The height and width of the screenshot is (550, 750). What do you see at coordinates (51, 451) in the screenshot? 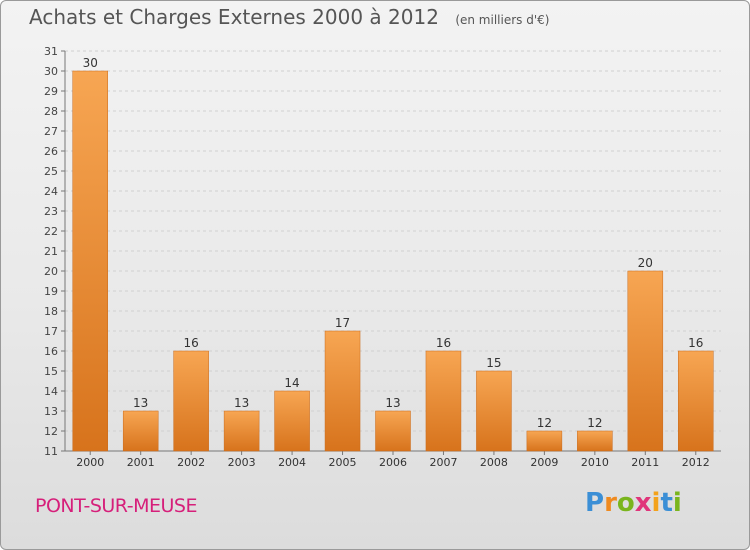
I see `y-tick-label: 11` at bounding box center [51, 451].